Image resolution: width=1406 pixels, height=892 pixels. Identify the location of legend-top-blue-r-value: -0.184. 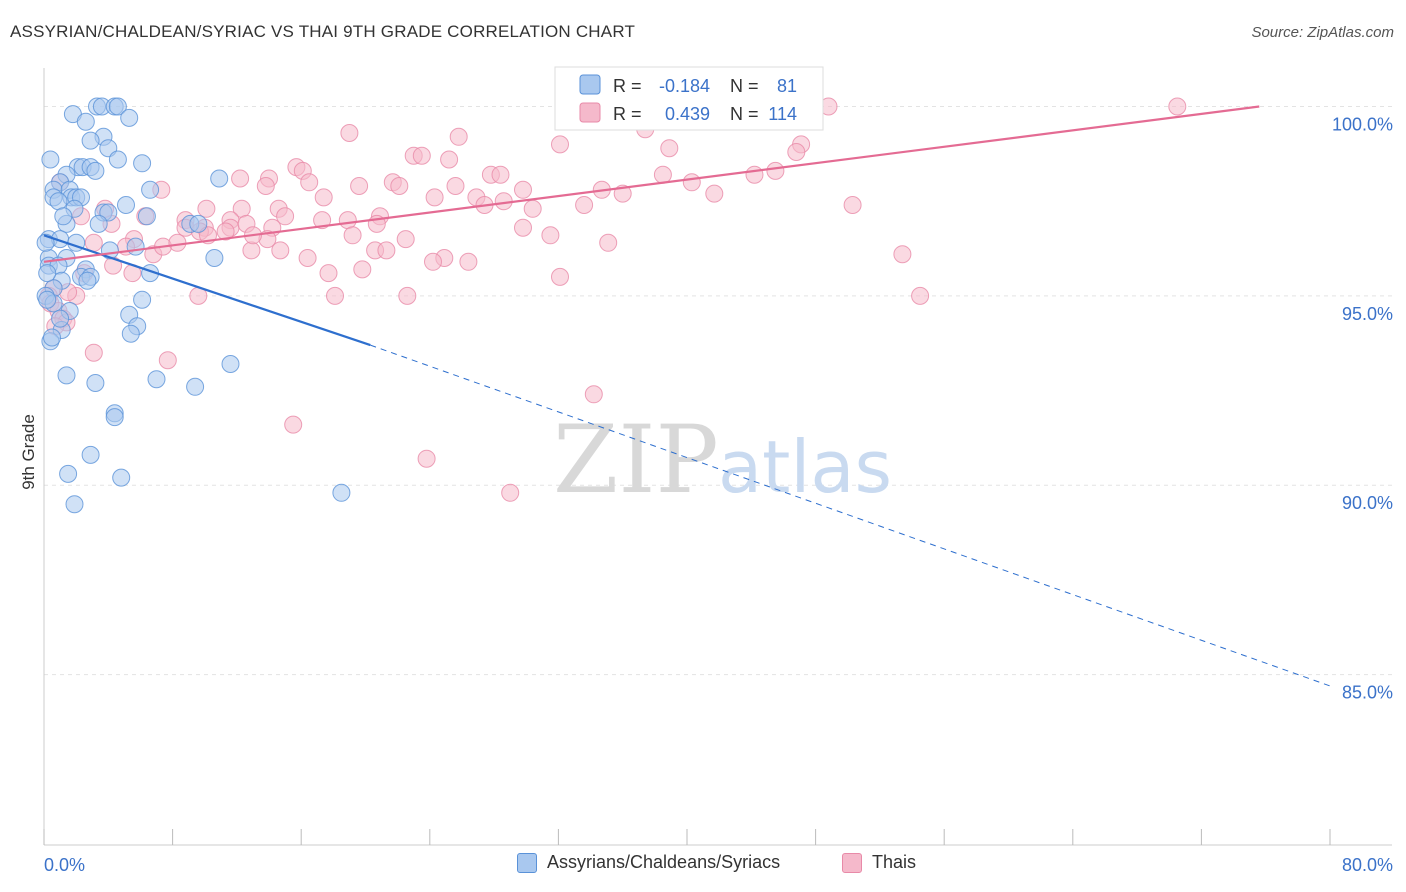
(684, 86).